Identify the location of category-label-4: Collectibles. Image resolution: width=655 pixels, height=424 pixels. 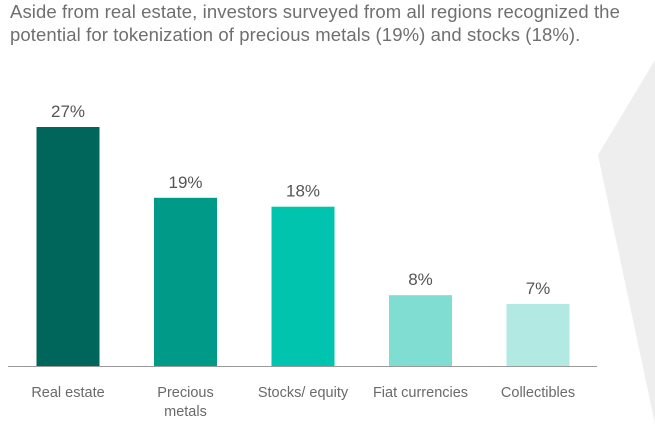
(538, 393).